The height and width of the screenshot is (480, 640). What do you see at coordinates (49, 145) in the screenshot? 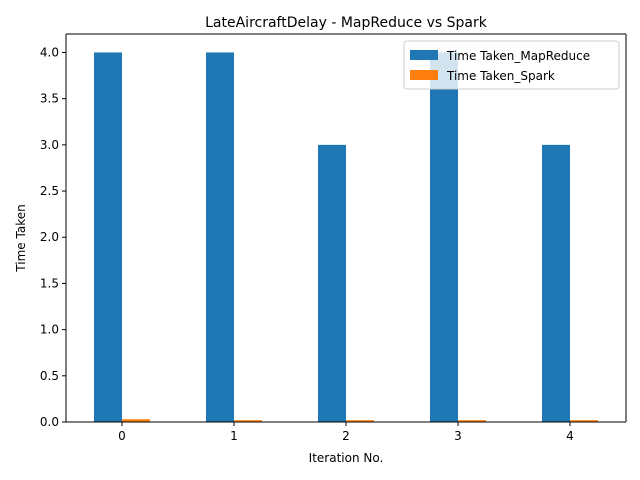
I see `y-tick-label-3.0: 3.0` at bounding box center [49, 145].